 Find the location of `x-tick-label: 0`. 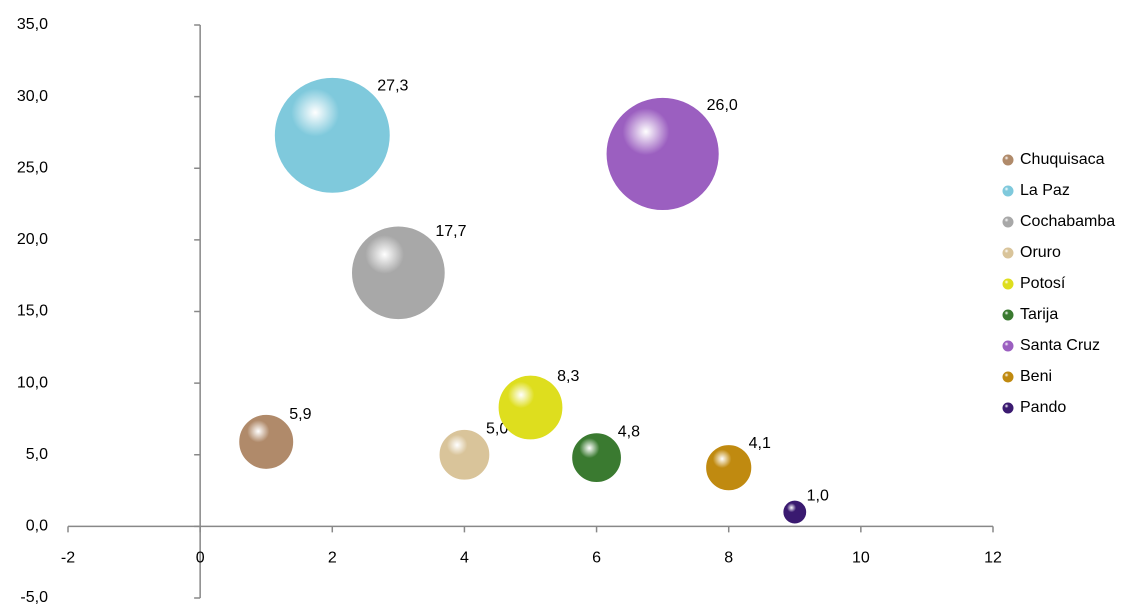

x-tick-label: 0 is located at coordinates (200, 558).